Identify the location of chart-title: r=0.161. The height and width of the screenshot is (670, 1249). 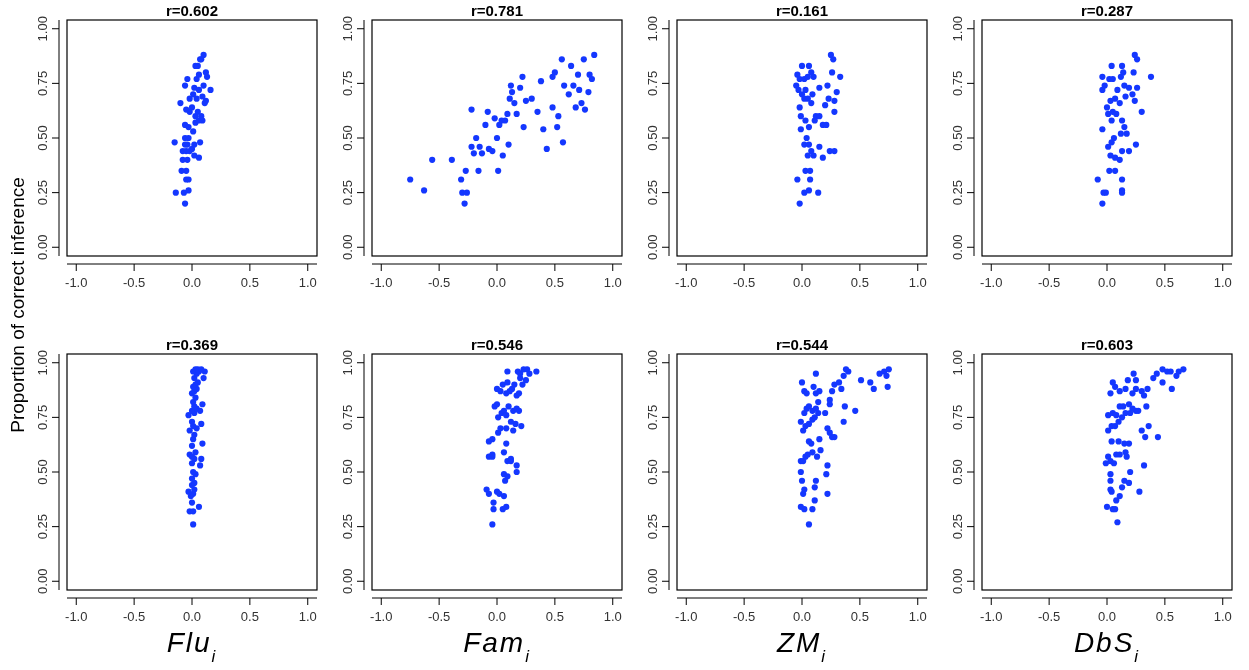
(802, 10).